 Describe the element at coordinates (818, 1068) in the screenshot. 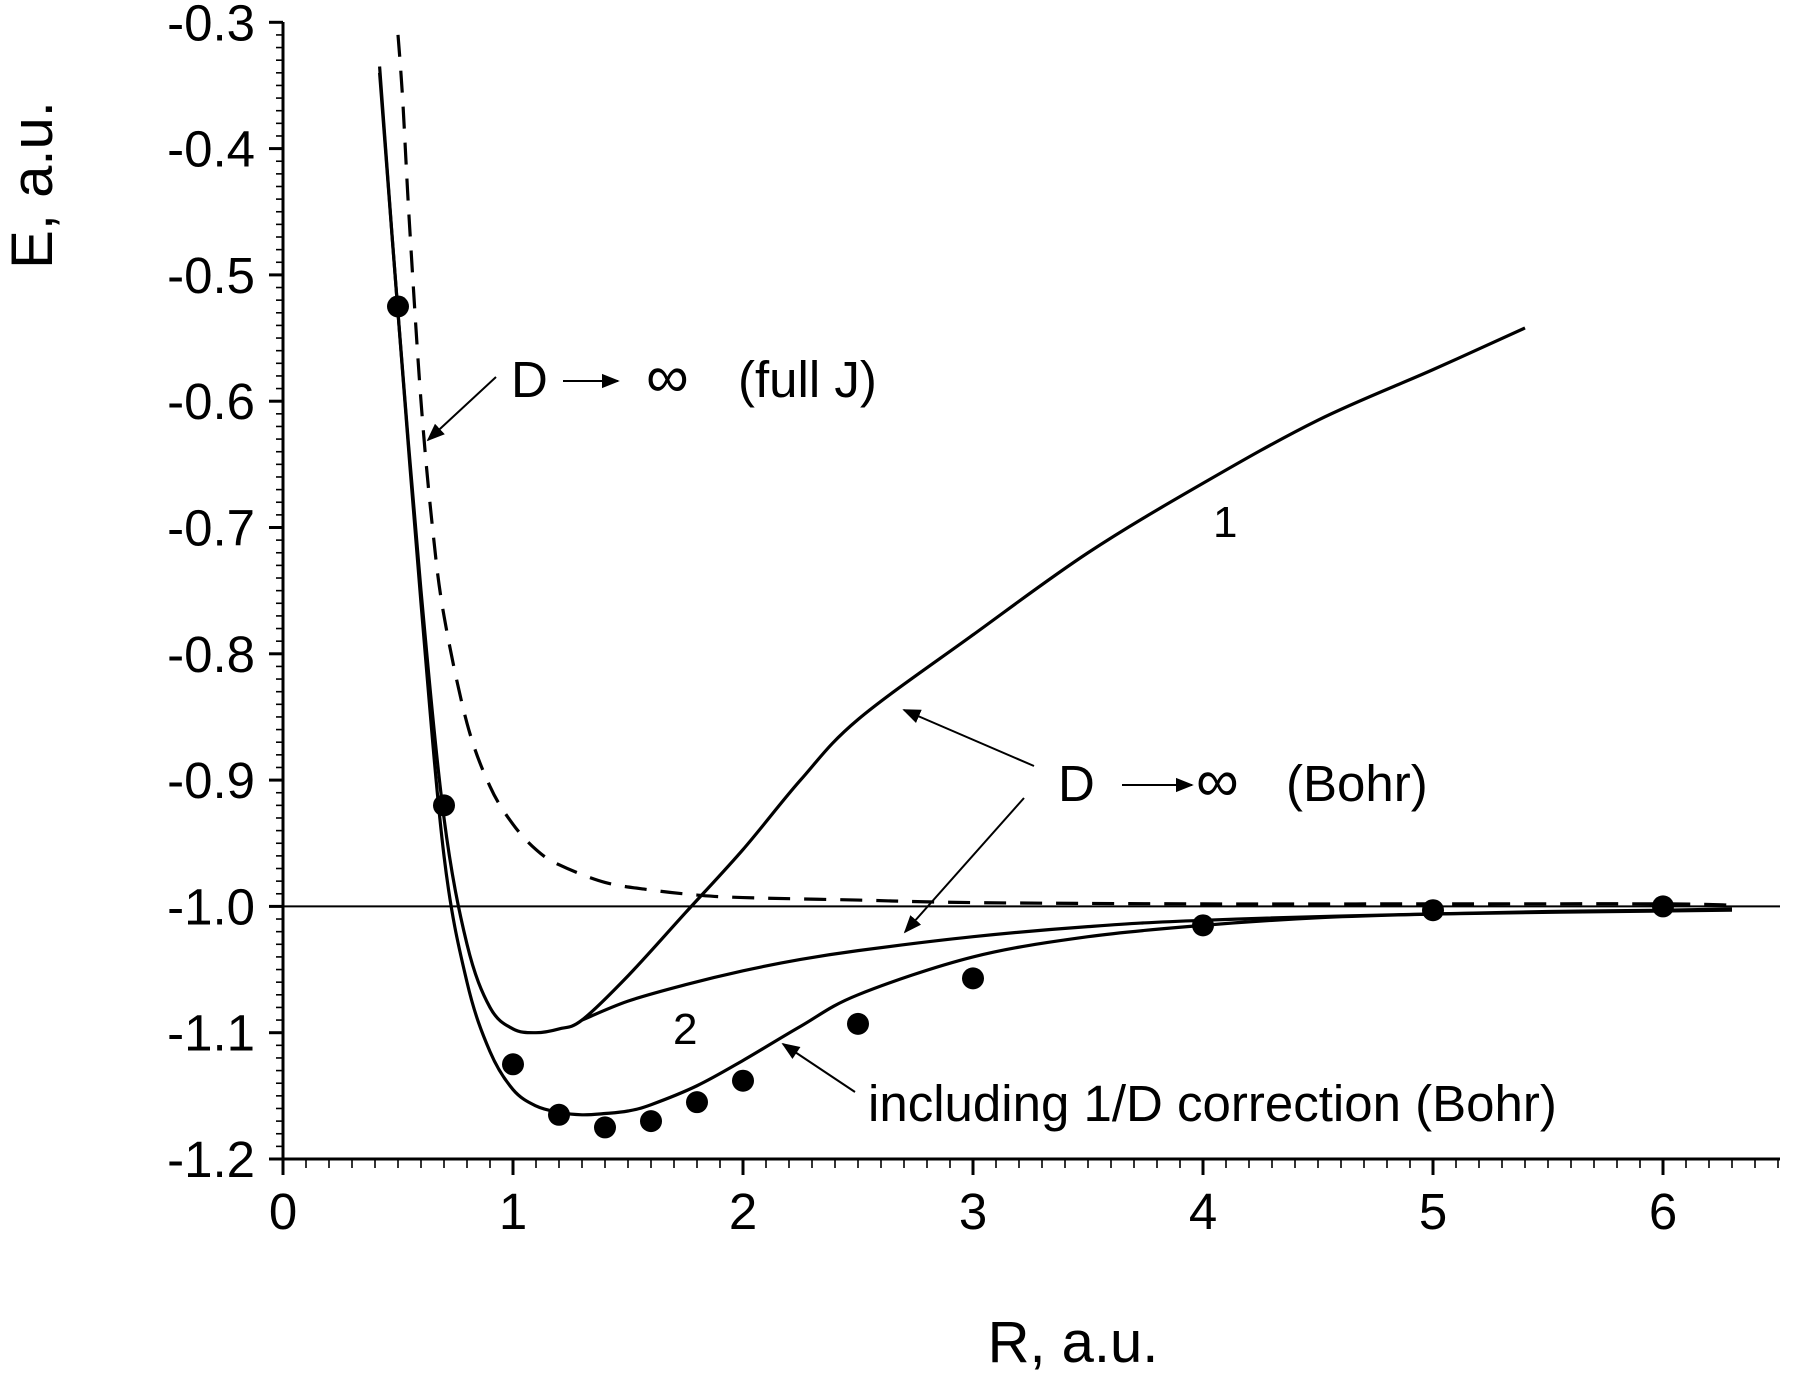

I see `annotation-correction-pointer` at that location.